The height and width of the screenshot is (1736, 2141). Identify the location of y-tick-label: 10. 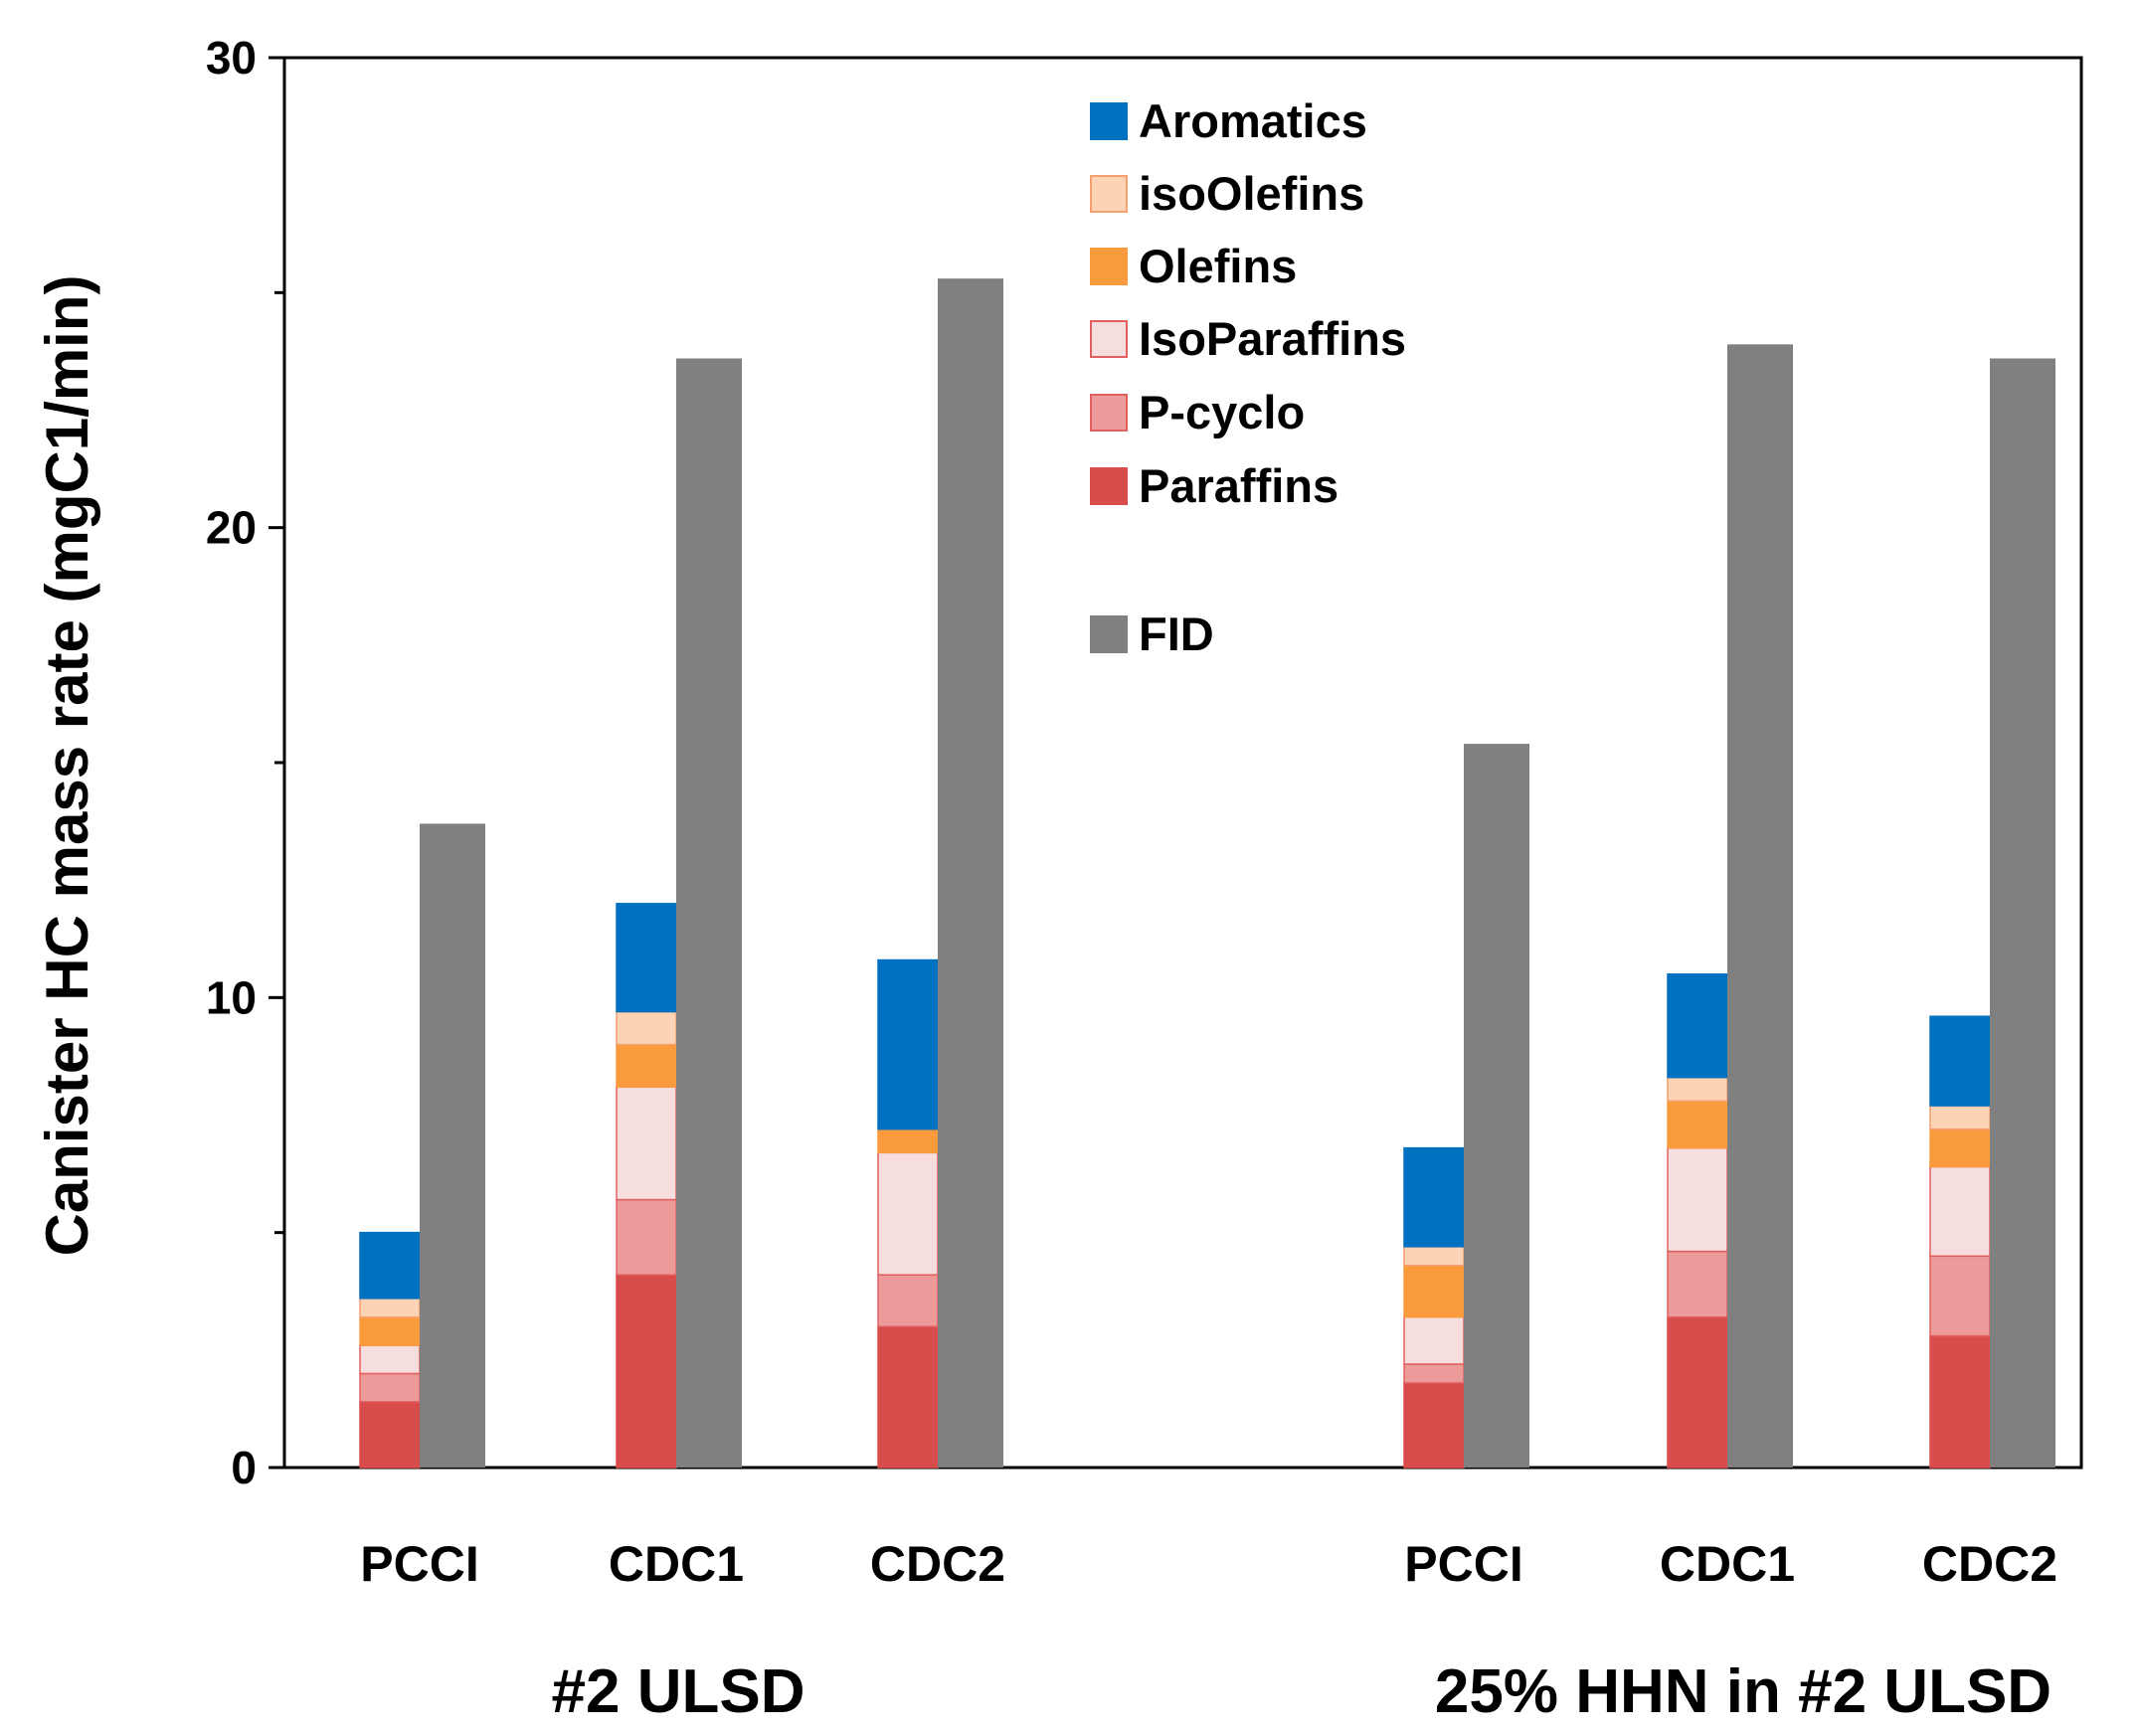
(231, 997).